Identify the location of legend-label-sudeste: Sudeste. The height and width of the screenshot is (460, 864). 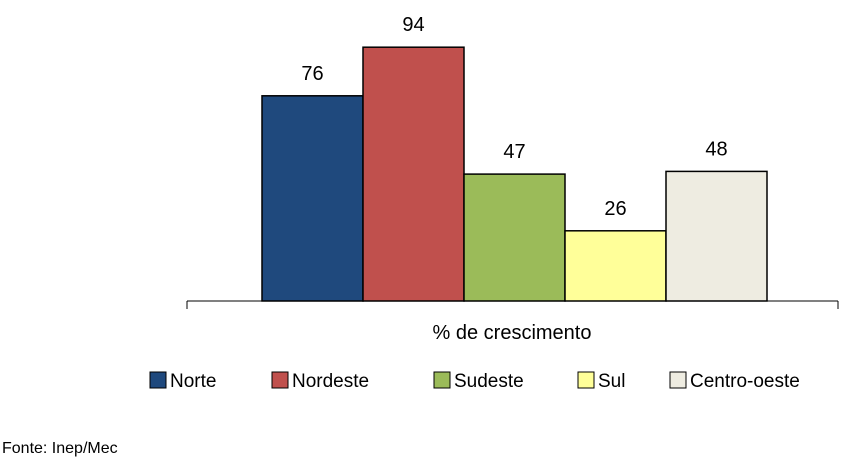
(489, 381).